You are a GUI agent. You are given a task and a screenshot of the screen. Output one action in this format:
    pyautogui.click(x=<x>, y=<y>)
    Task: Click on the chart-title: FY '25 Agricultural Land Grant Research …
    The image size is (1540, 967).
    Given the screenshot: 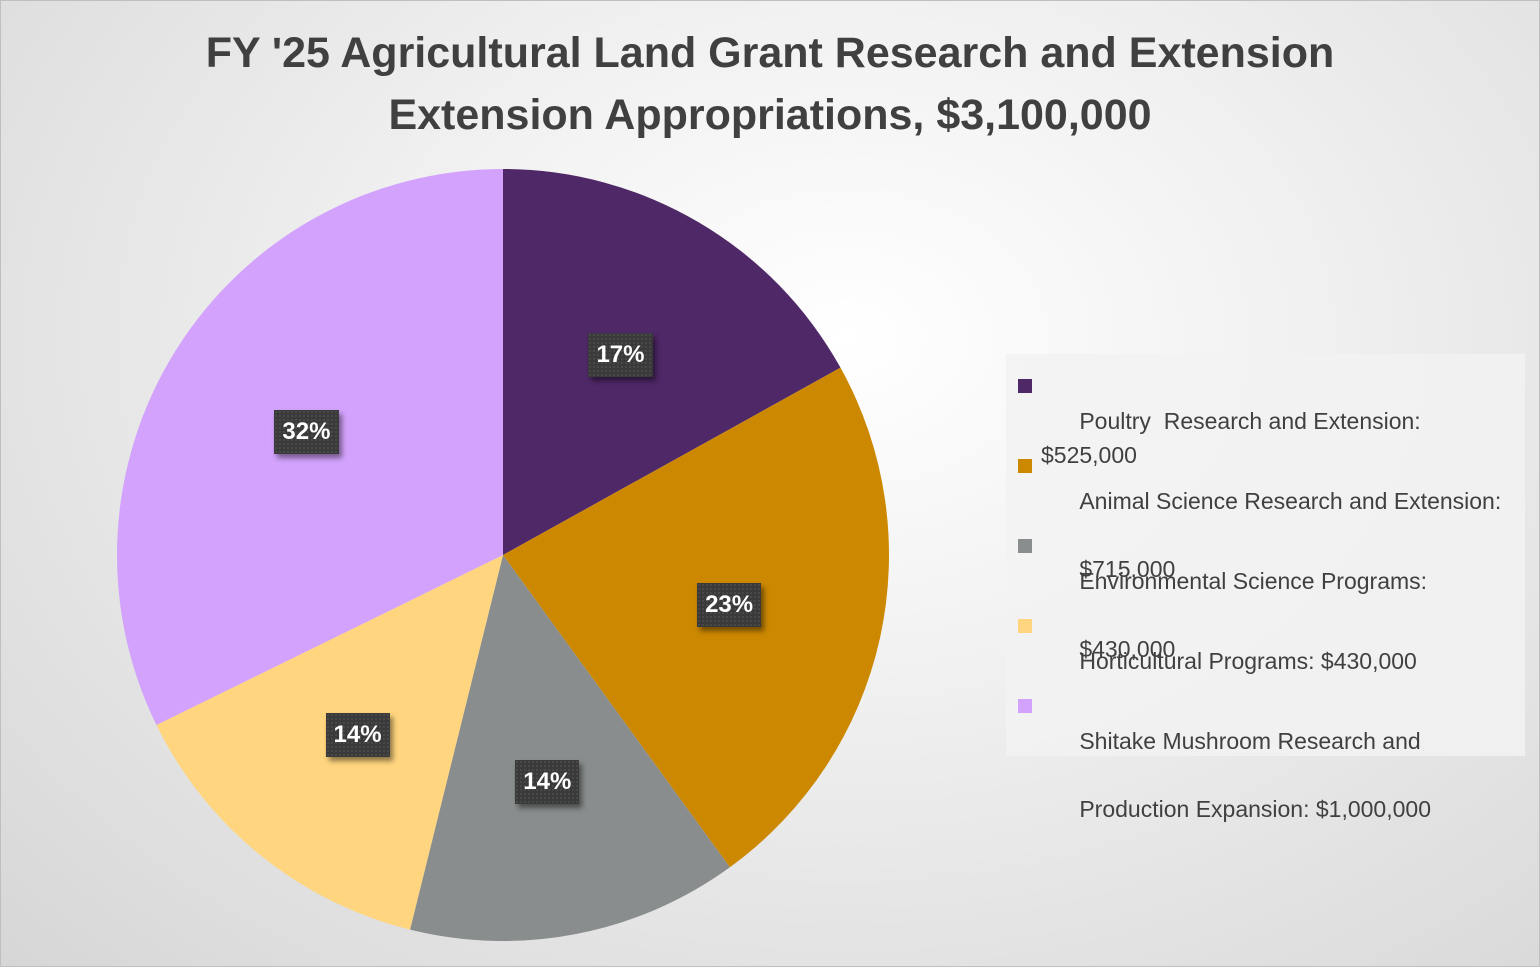 What is the action you would take?
    pyautogui.click(x=770, y=84)
    